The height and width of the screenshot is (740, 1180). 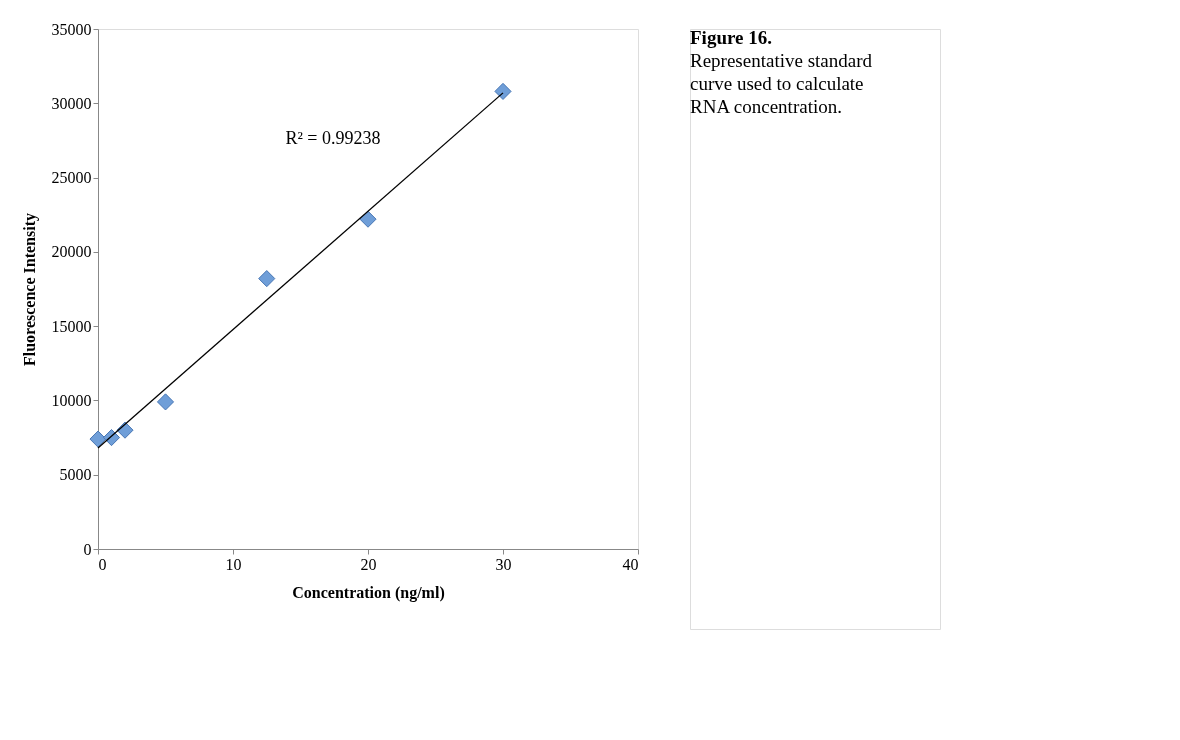 I want to click on x-tick-label: 10, so click(x=233, y=564).